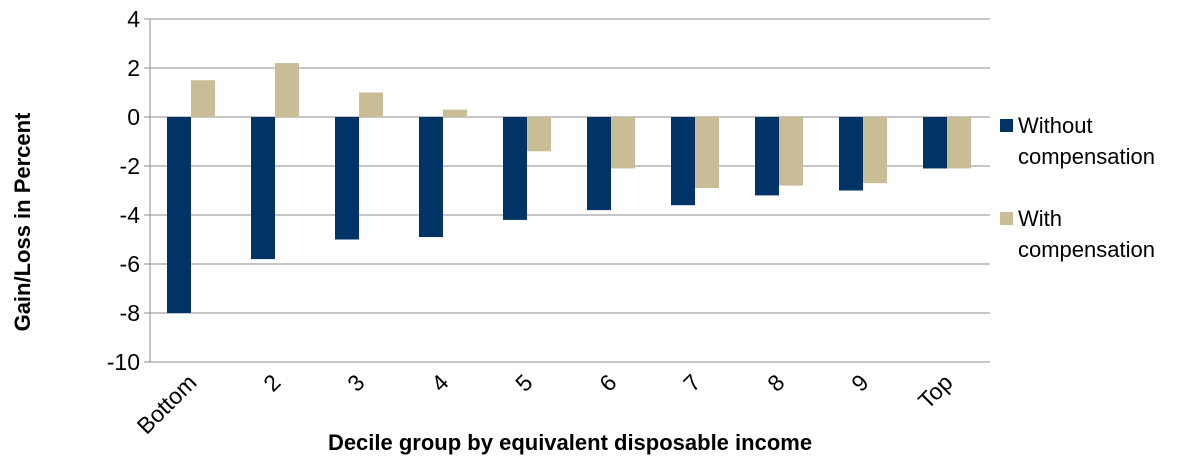 This screenshot has height=462, width=1194. Describe the element at coordinates (523, 382) in the screenshot. I see `x-tick-label: 5` at that location.